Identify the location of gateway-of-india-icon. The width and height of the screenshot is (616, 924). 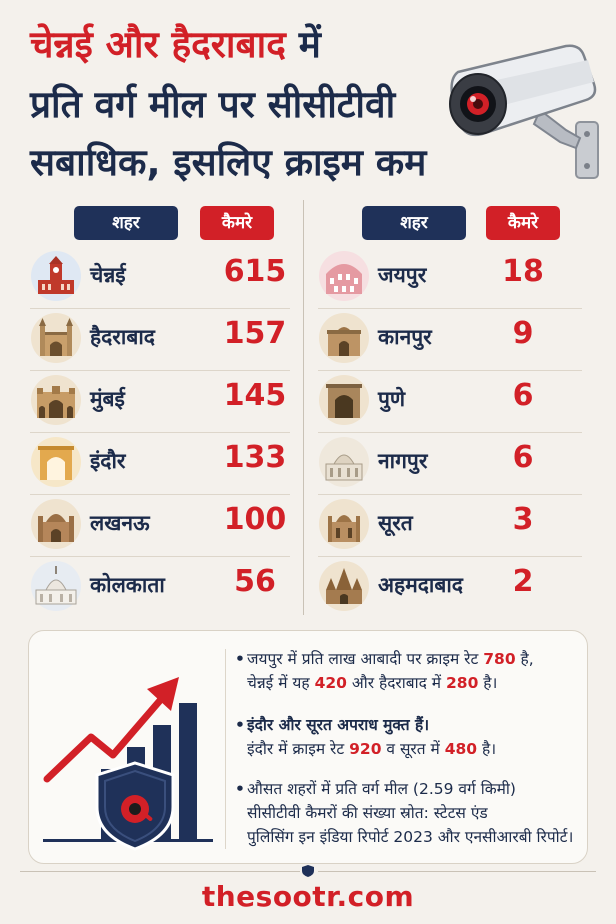
(56, 400).